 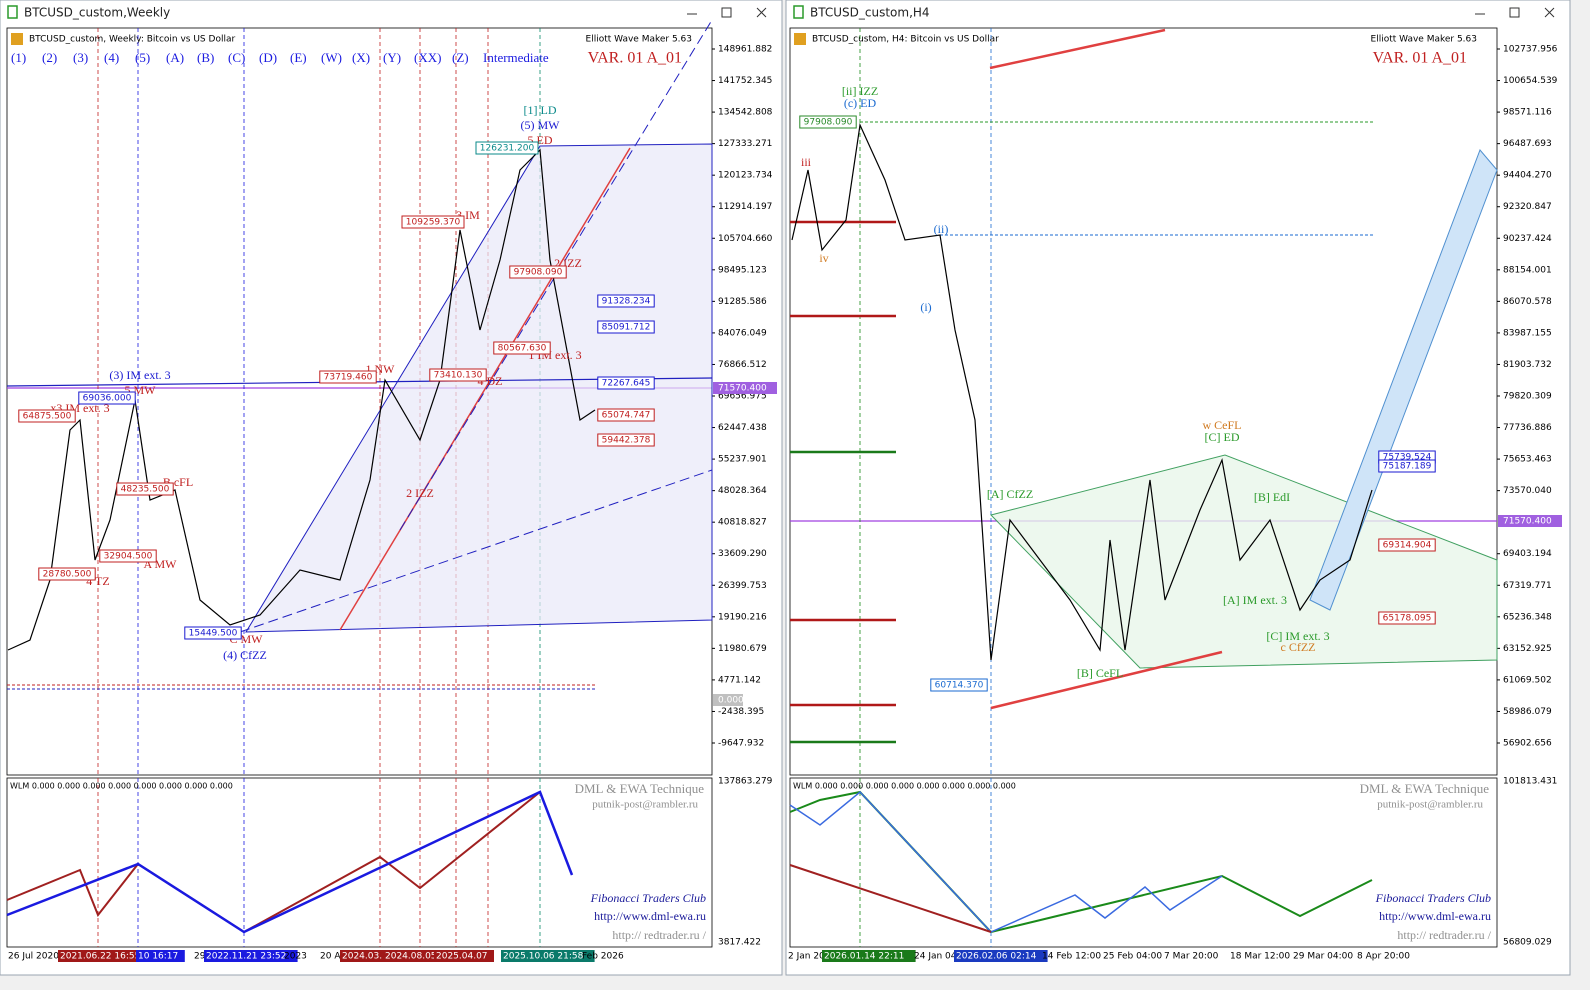 What do you see at coordinates (823, 258) in the screenshot?
I see `wave-label: iv` at bounding box center [823, 258].